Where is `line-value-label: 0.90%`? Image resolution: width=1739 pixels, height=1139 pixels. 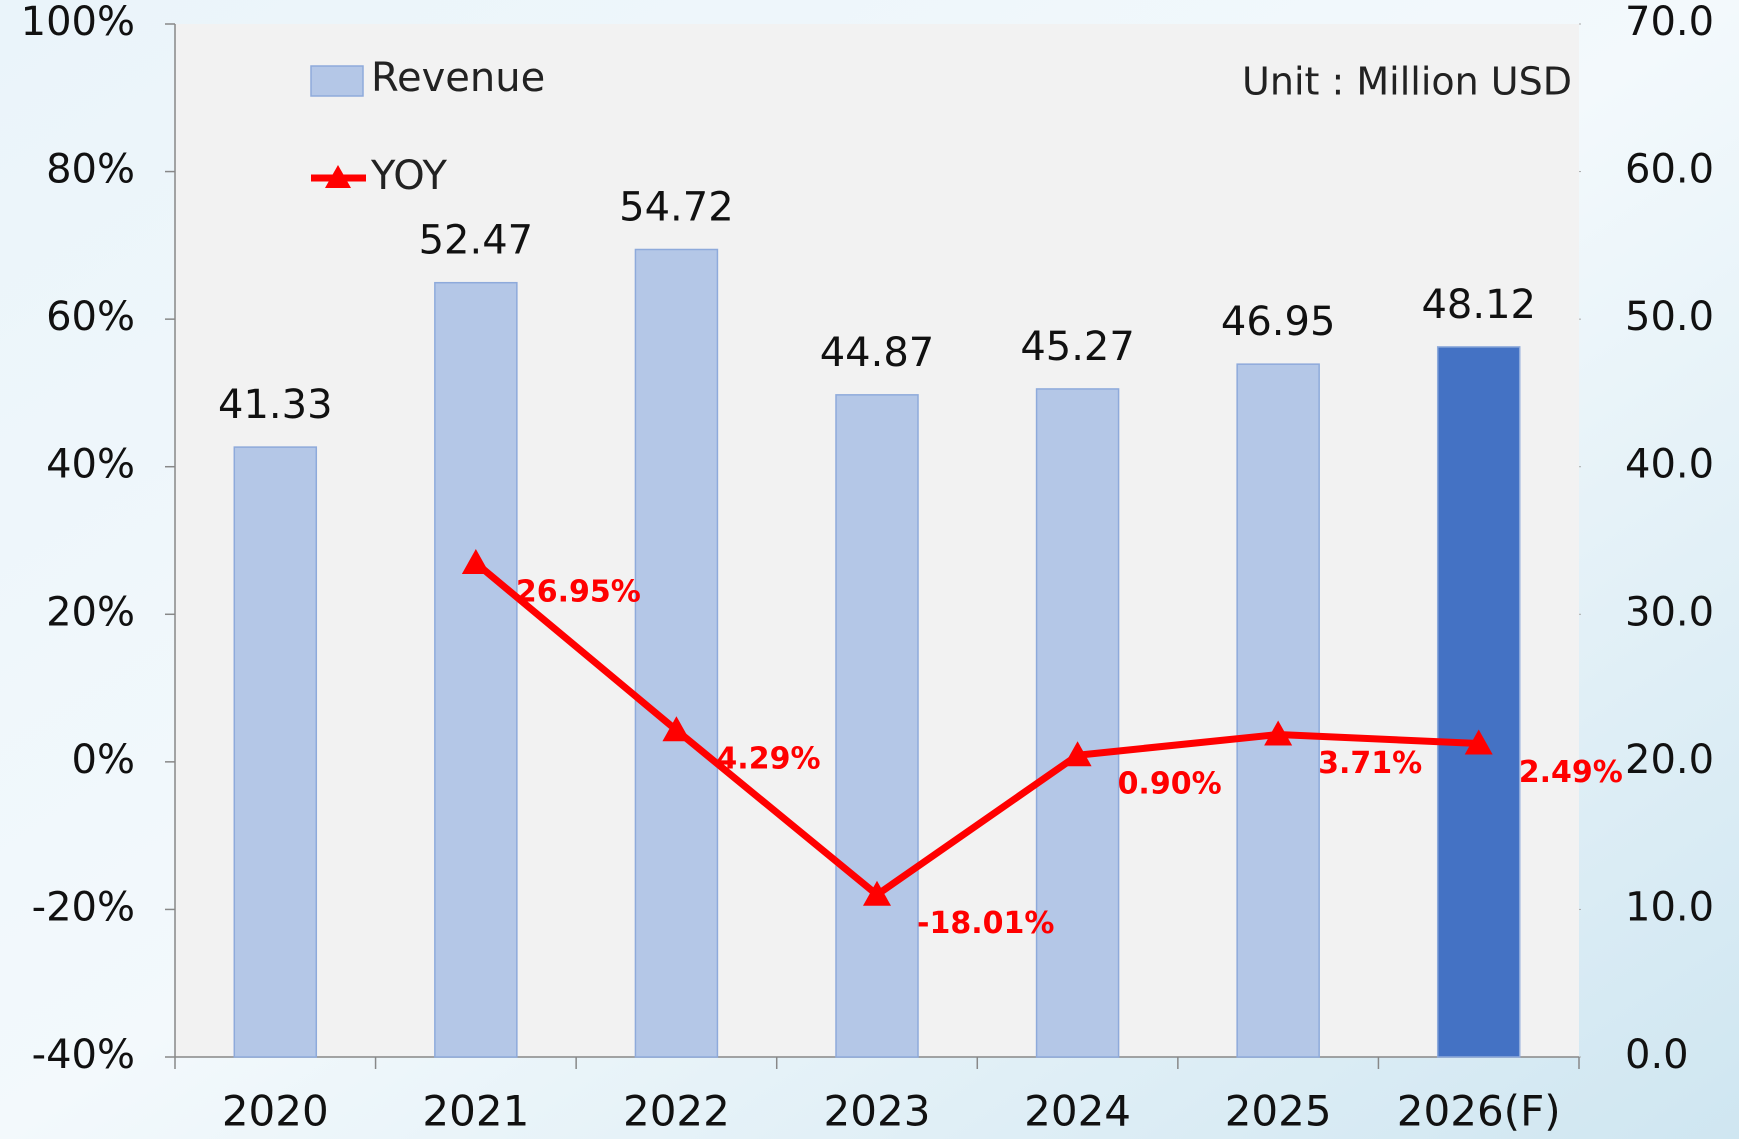
line-value-label: 0.90% is located at coordinates (1170, 784).